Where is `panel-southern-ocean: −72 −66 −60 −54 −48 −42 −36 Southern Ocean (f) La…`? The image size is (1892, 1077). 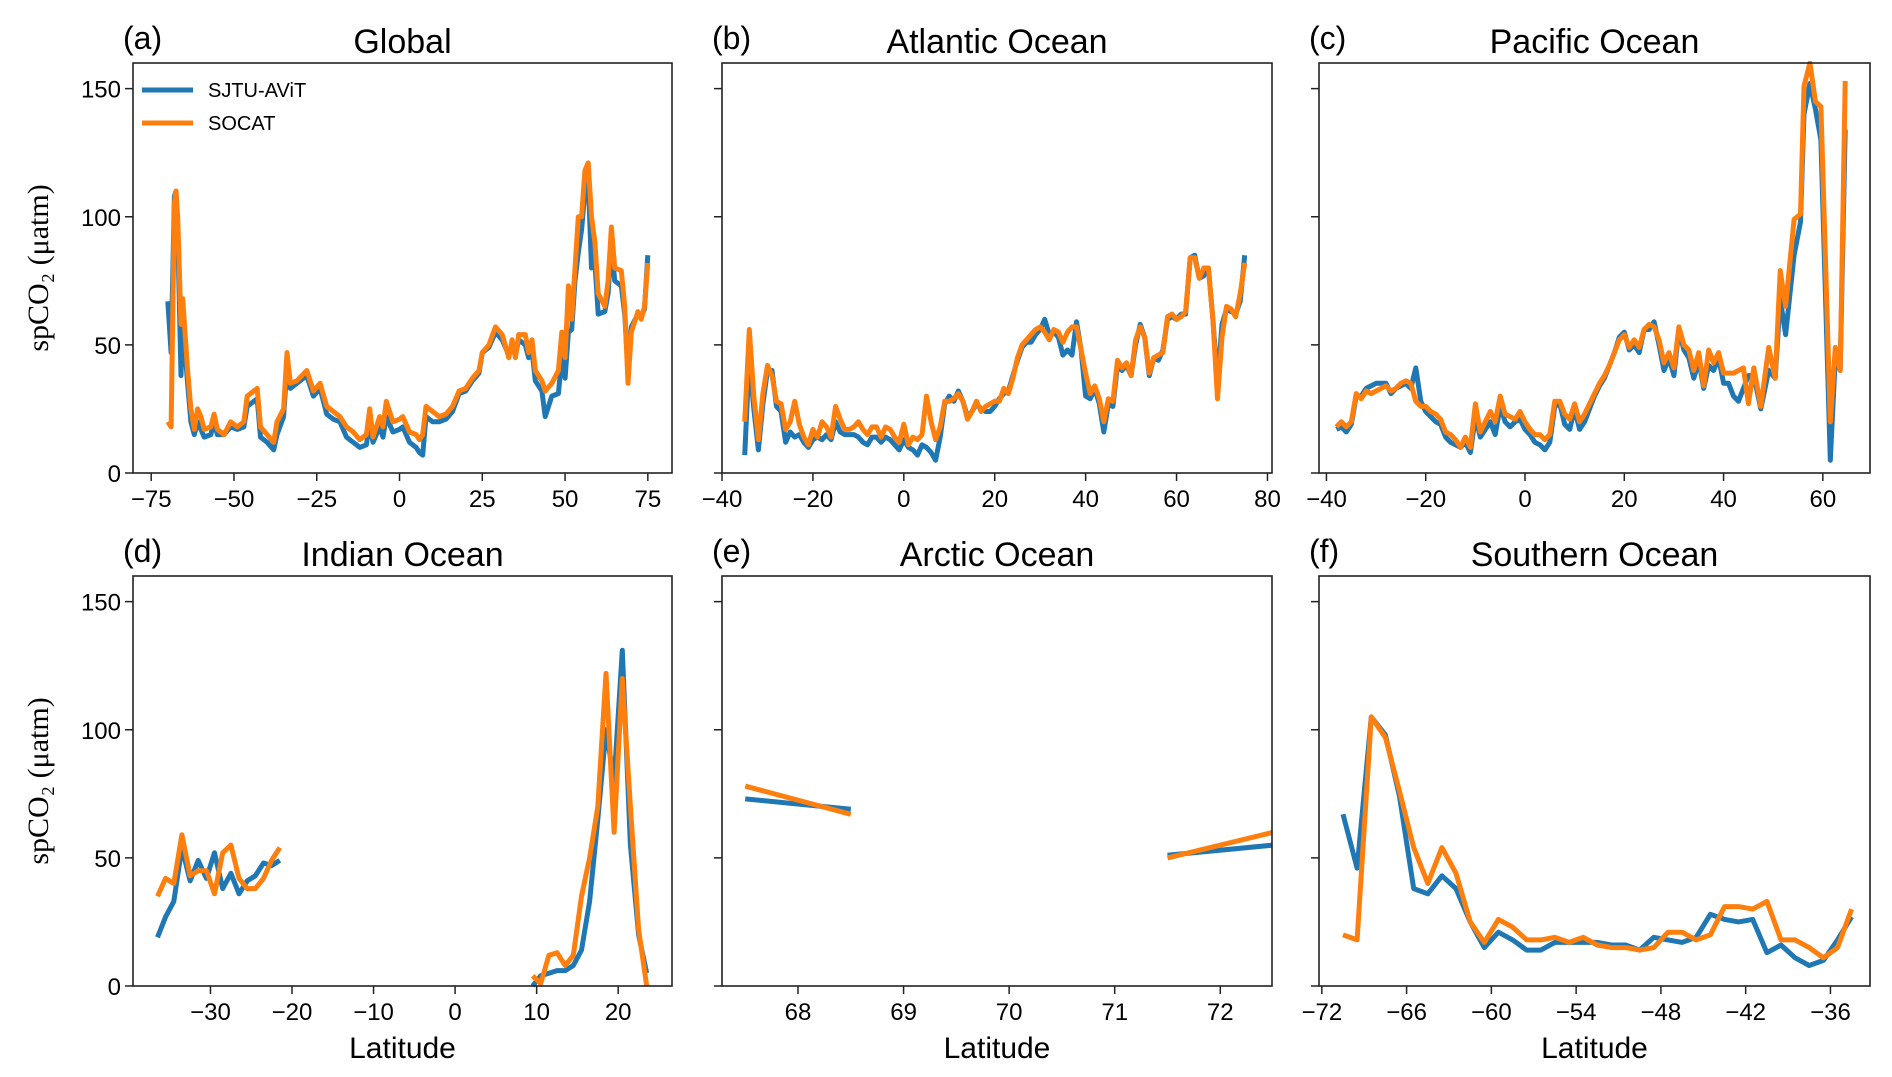
panel-southern-ocean: −72 −66 −60 −54 −48 −42 −36 Southern Ocean (f) La… is located at coordinates (1586, 799).